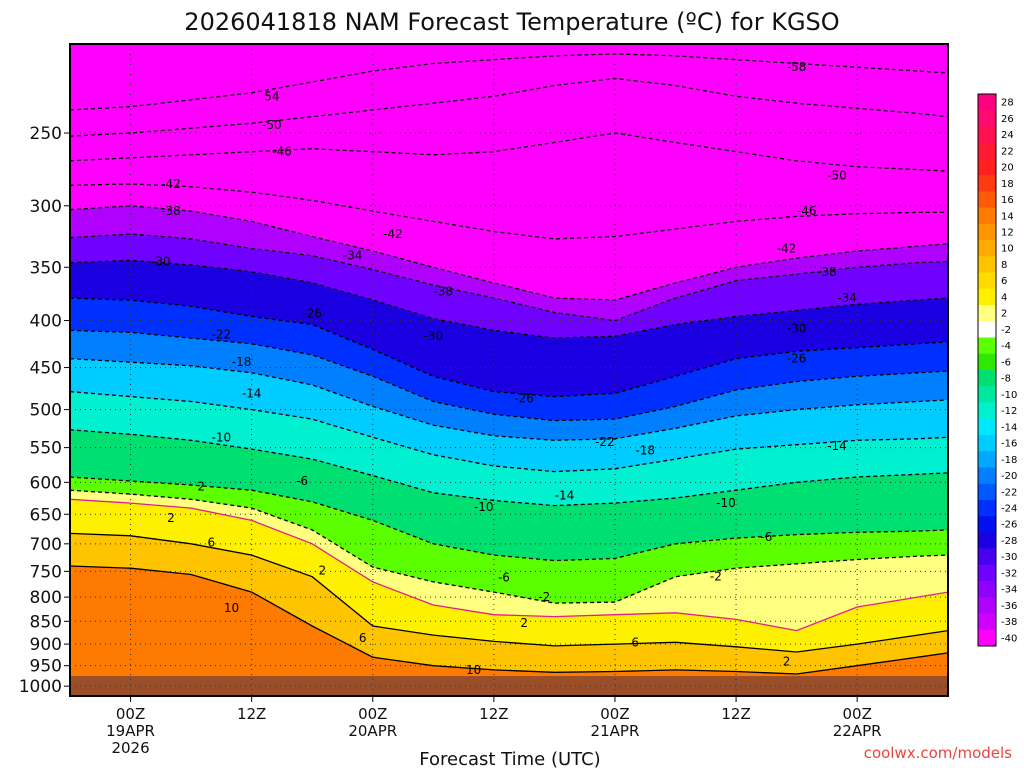  What do you see at coordinates (272, 125) in the screenshot?
I see `contour-label: -50` at bounding box center [272, 125].